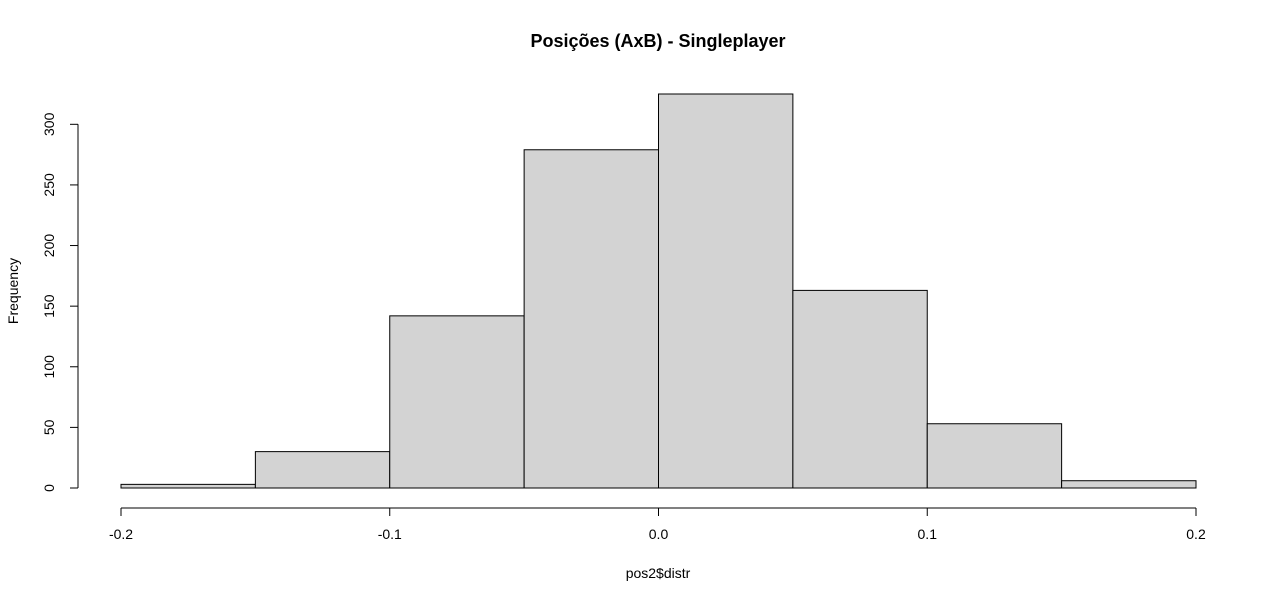 The width and height of the screenshot is (1280, 602). What do you see at coordinates (658, 573) in the screenshot?
I see `x-axis-label: pos2$distr` at bounding box center [658, 573].